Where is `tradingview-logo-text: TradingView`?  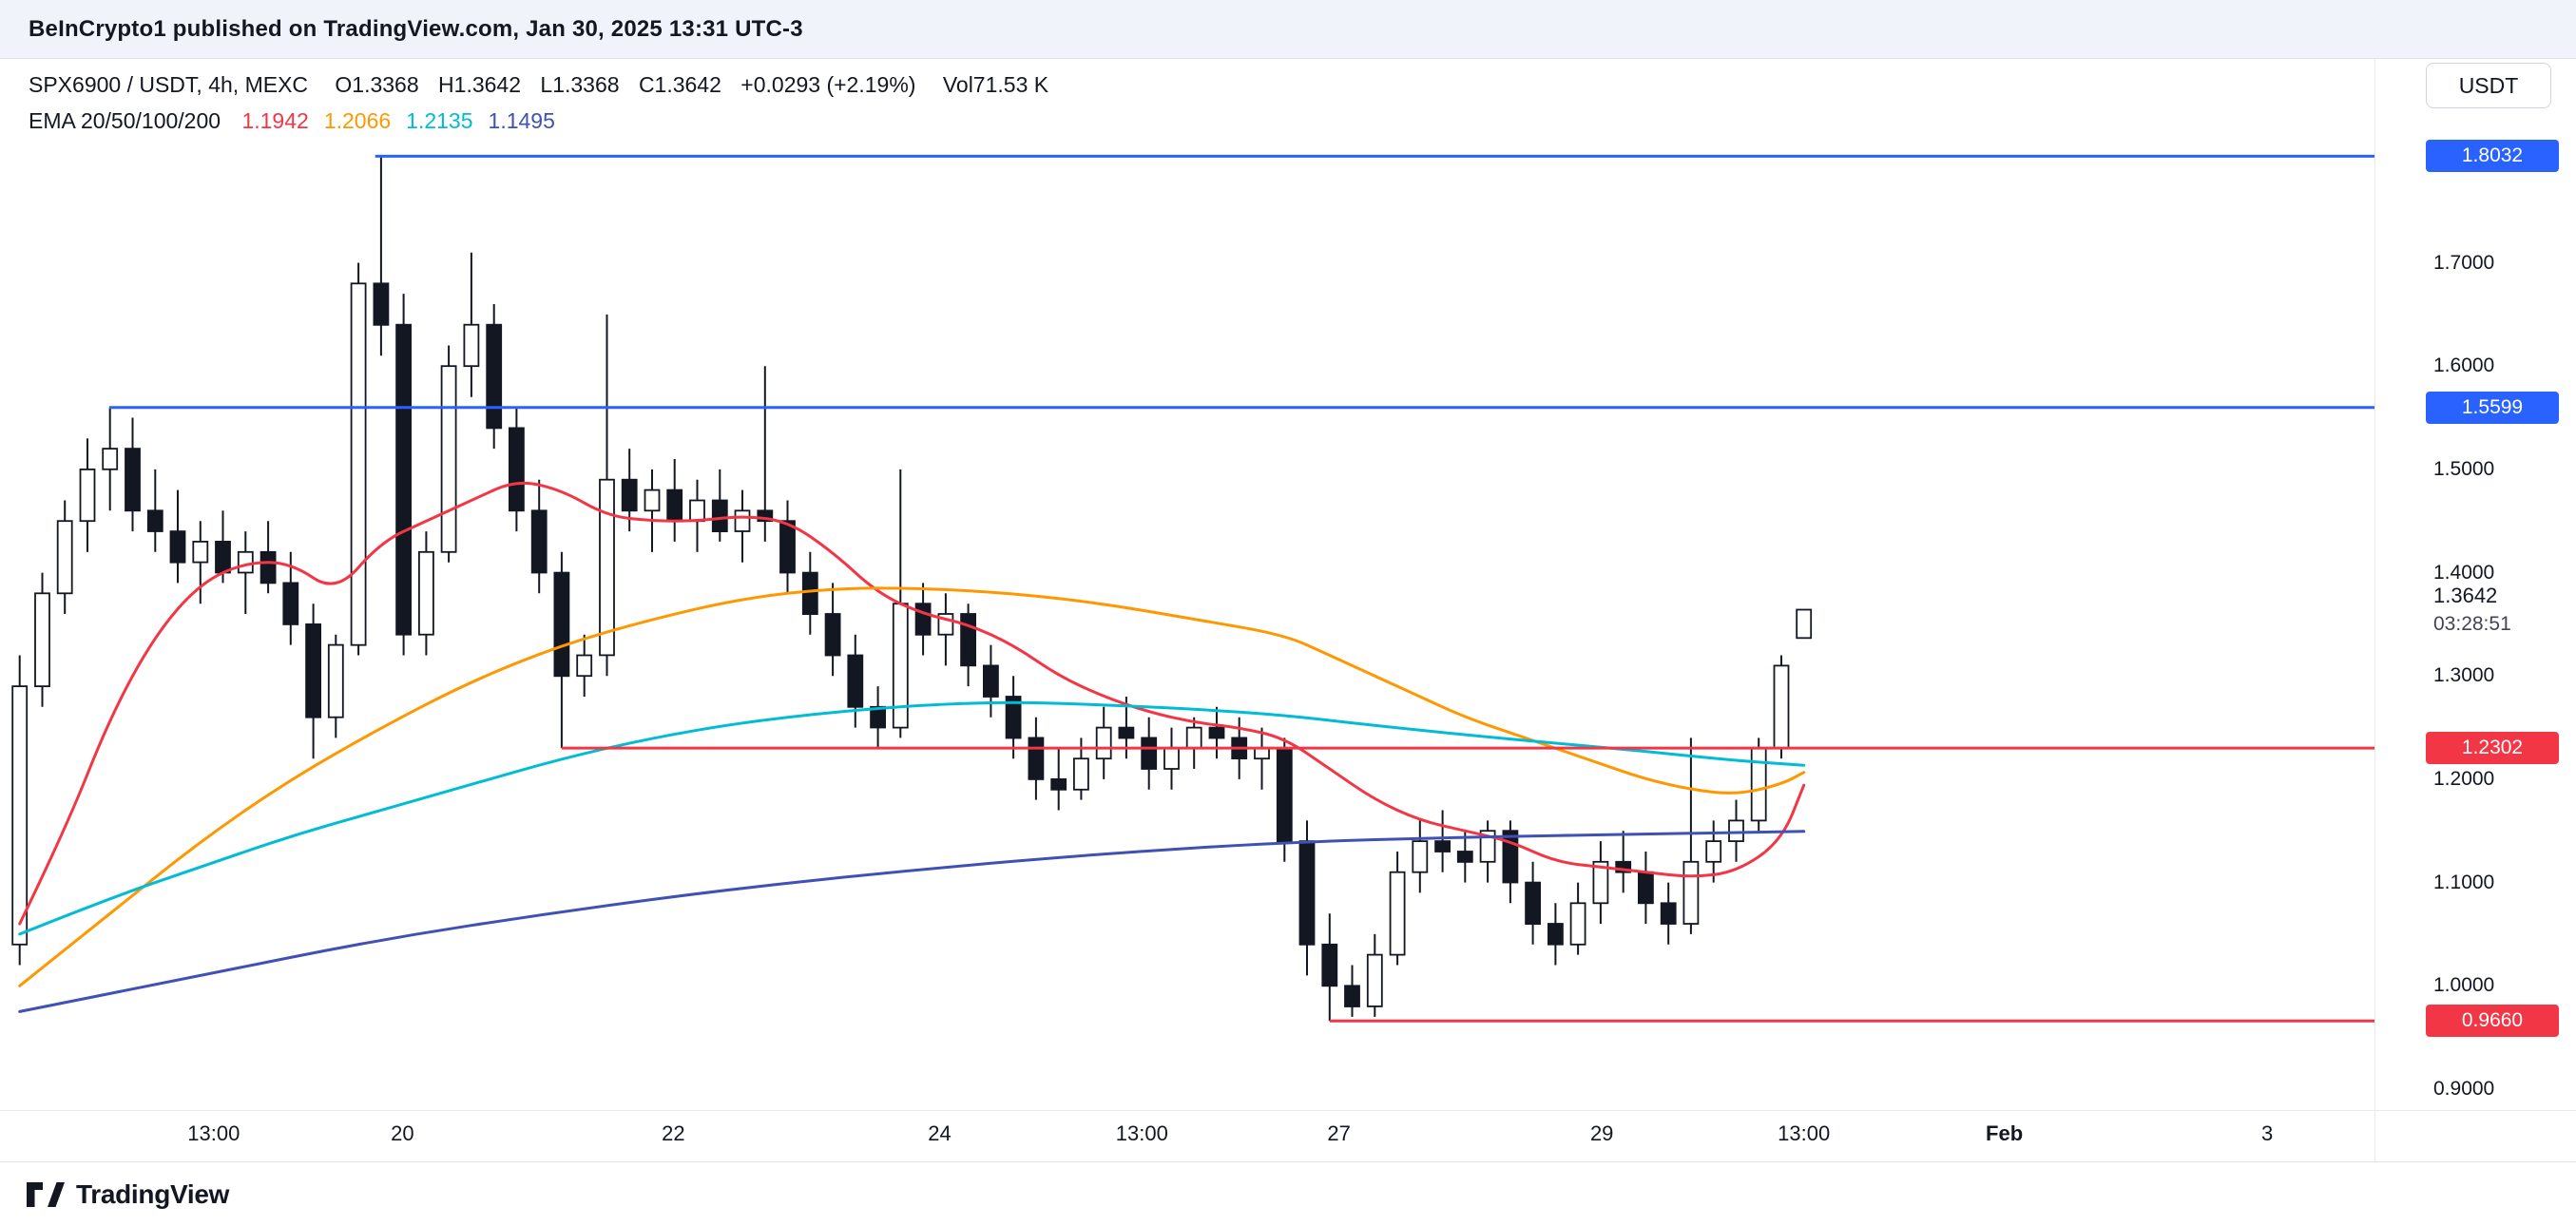 tradingview-logo-text: TradingView is located at coordinates (153, 1193).